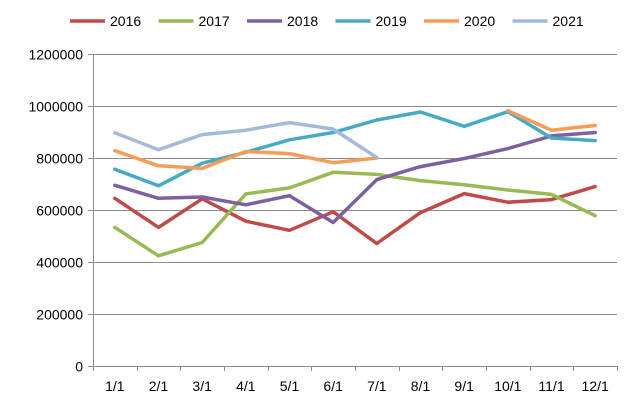 The image size is (635, 413). Describe the element at coordinates (377, 386) in the screenshot. I see `x-tick-label: 7/1` at that location.